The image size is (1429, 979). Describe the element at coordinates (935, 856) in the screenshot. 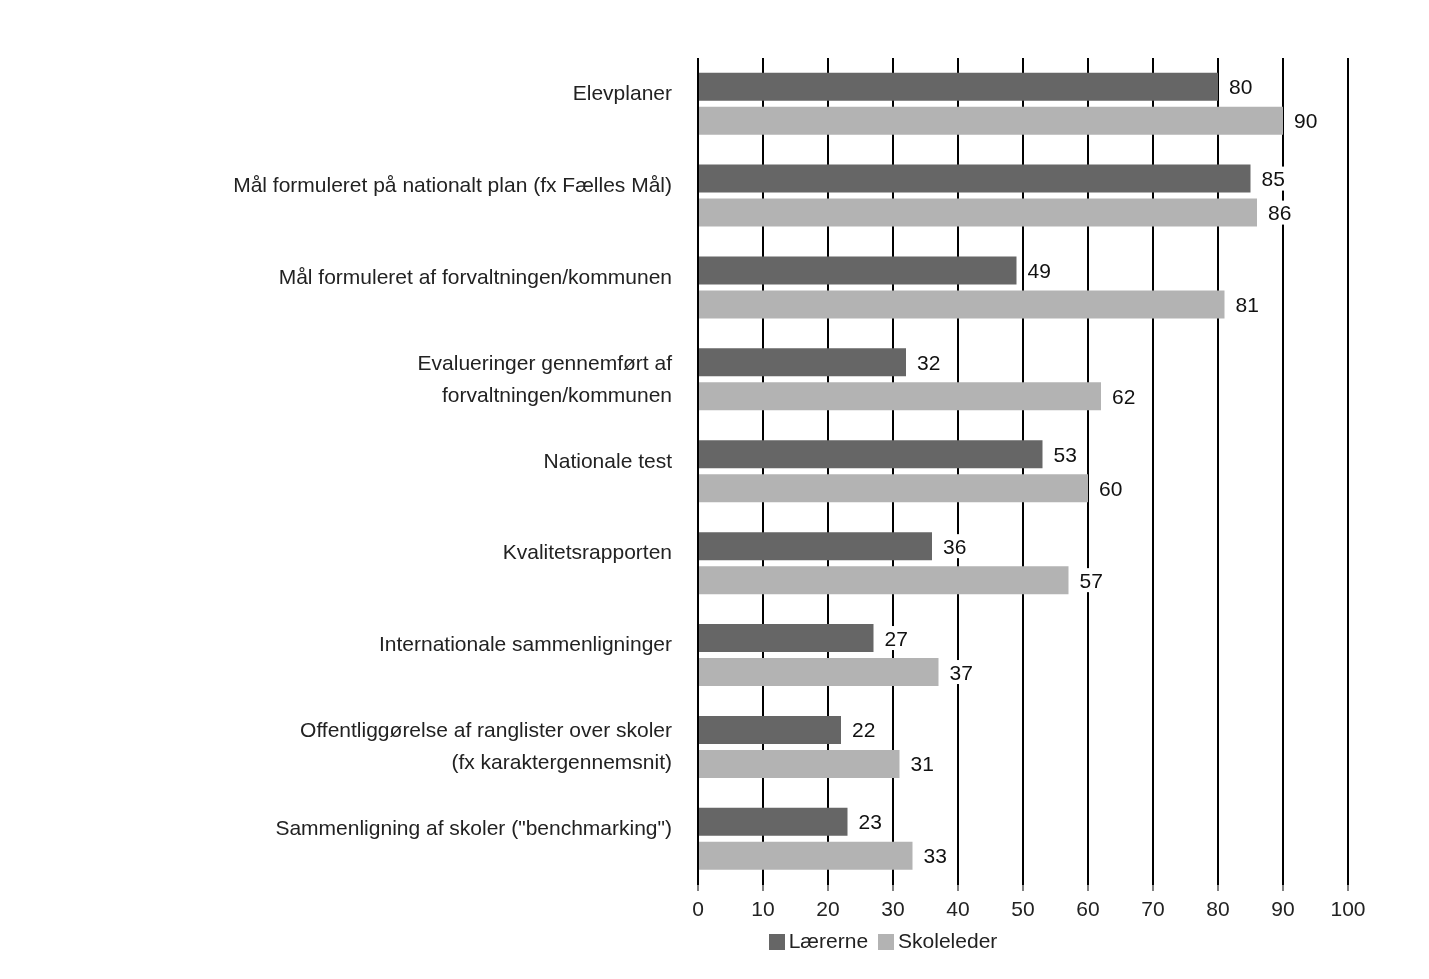

I see `data-label: 33` at that location.